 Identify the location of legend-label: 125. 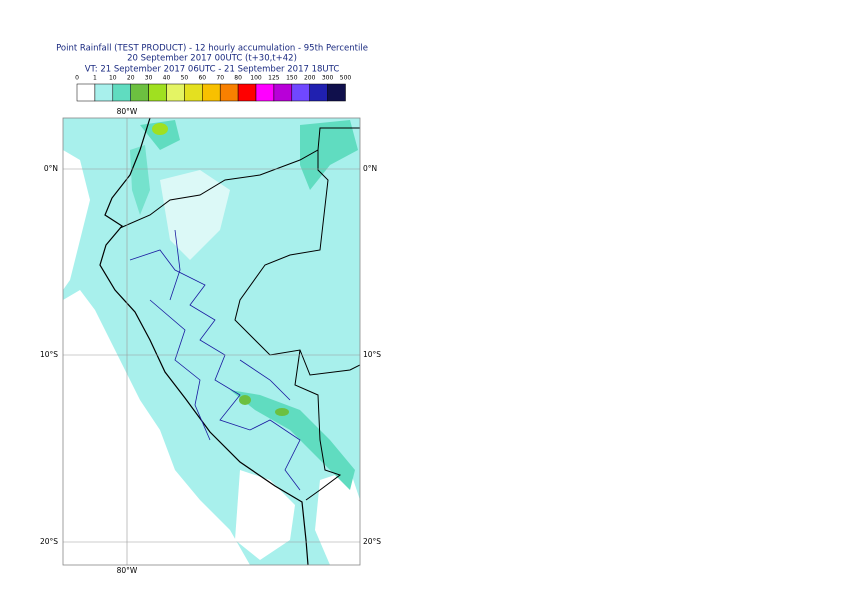
(274, 78).